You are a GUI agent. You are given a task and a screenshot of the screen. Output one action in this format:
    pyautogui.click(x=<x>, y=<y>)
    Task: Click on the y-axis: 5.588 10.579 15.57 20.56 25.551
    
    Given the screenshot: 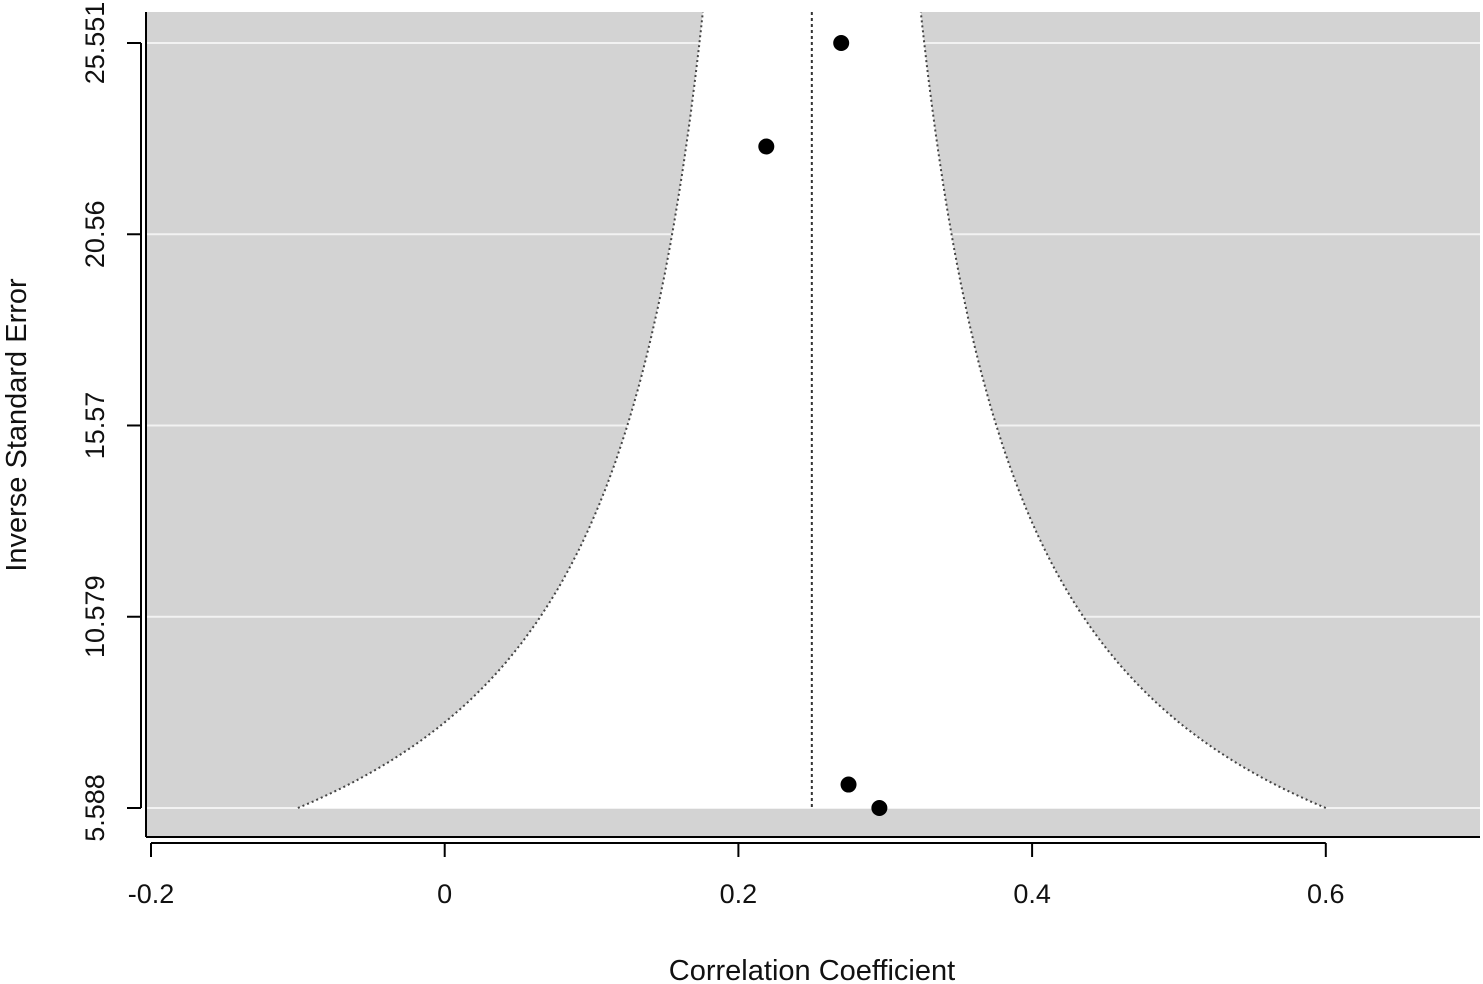 What is the action you would take?
    pyautogui.click(x=111, y=422)
    